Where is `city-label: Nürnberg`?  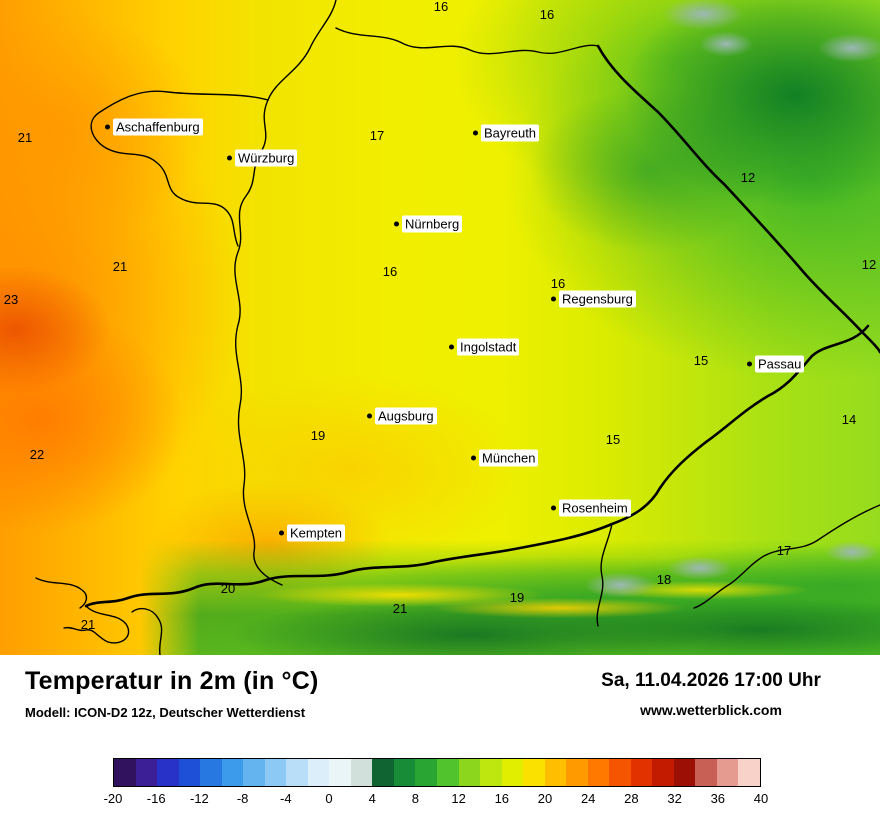
city-label: Nürnberg is located at coordinates (432, 224).